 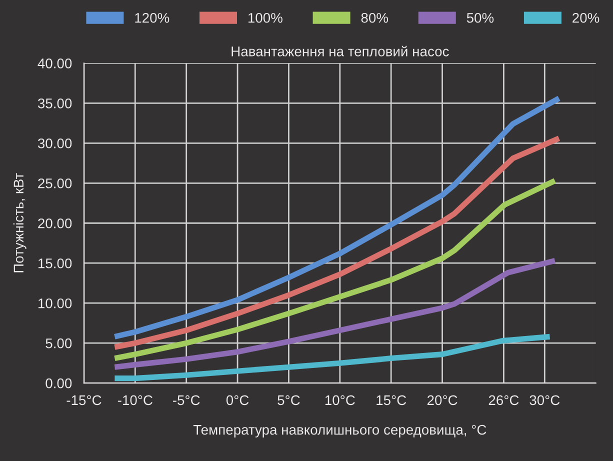 I want to click on y-tick-label: 25.00, so click(x=55, y=183).